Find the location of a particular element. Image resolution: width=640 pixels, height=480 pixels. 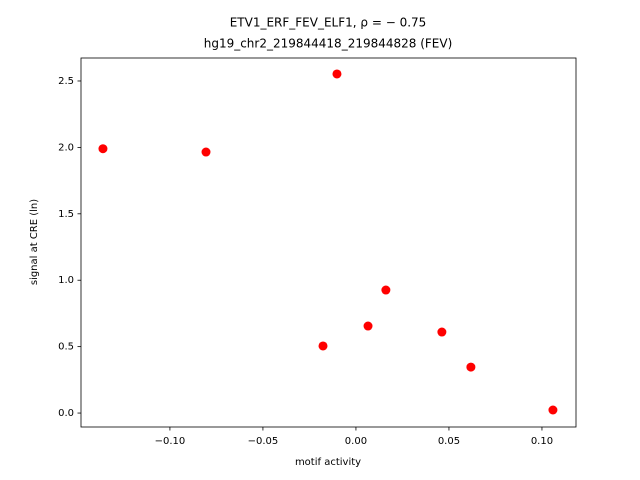

chart-subtitle: hg19_chr2_219844418_219844828 (FEV) is located at coordinates (328, 44).